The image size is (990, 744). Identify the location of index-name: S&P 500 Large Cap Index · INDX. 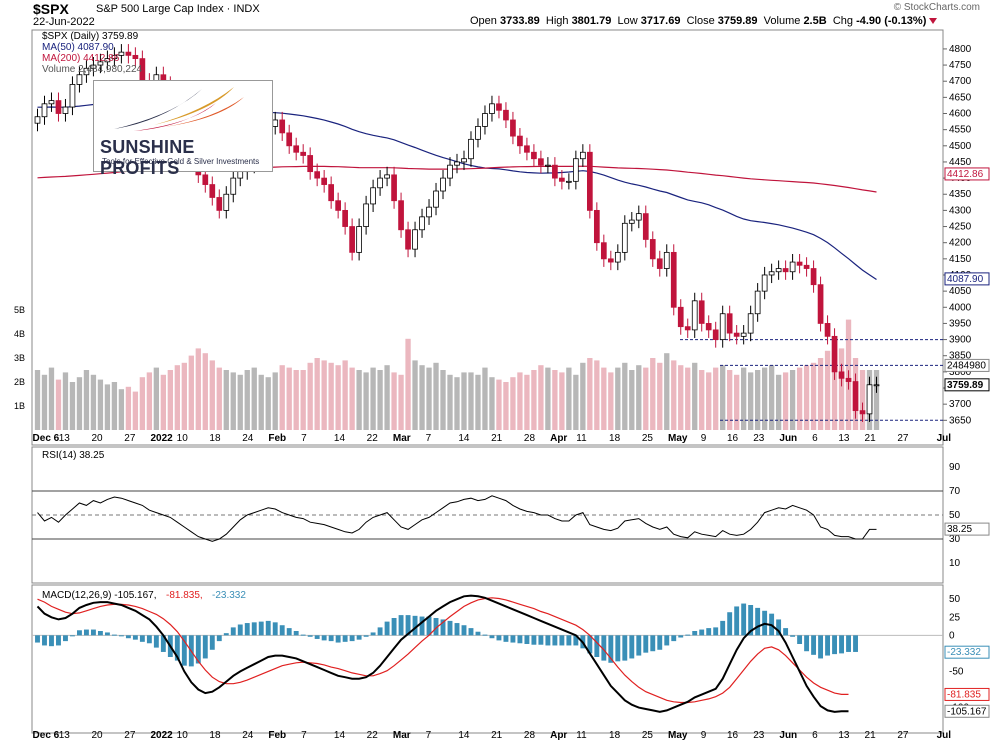
(178, 9).